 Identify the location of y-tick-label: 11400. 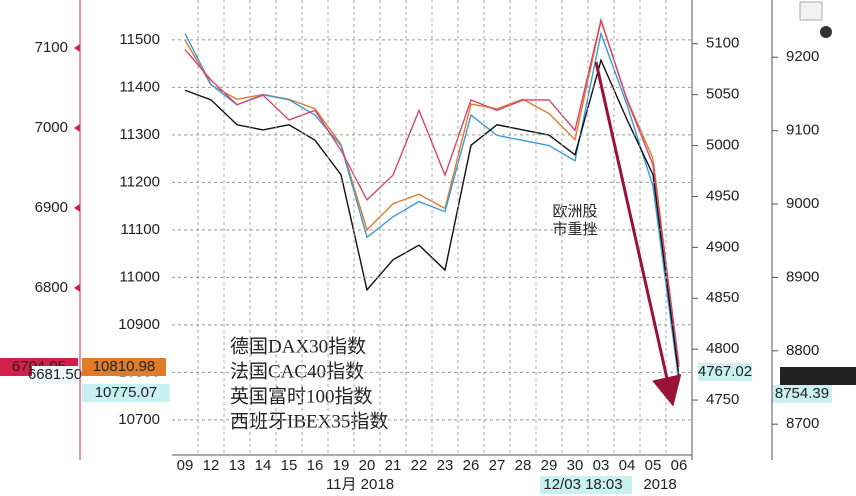
(139, 86).